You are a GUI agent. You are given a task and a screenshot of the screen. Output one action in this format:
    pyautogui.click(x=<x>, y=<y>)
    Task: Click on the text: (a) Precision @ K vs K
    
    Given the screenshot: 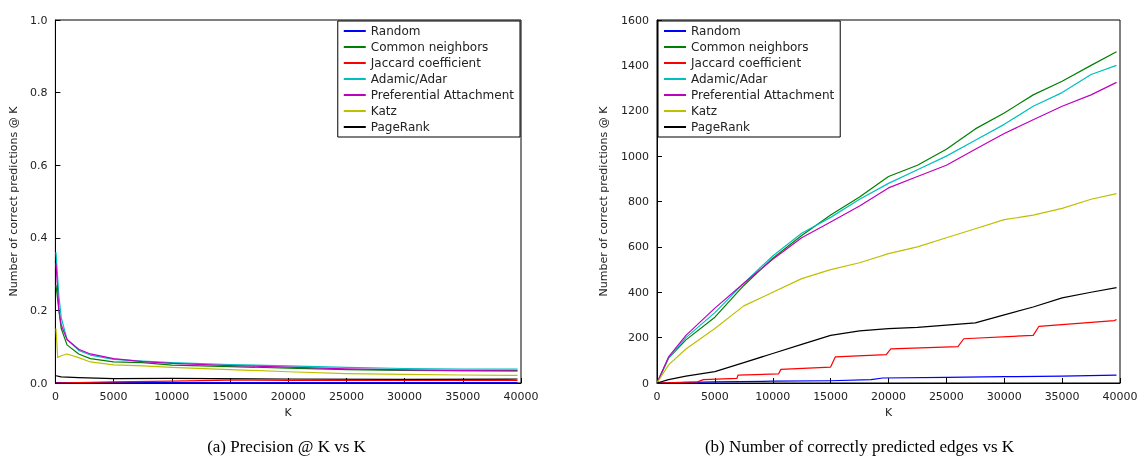 What is the action you would take?
    pyautogui.click(x=287, y=446)
    